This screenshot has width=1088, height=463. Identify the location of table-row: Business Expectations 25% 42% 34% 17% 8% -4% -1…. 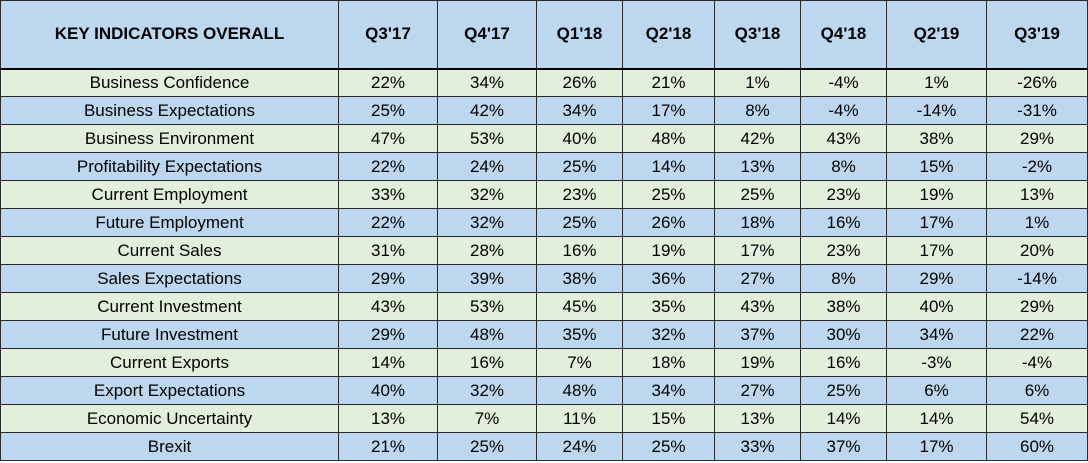
(544, 110).